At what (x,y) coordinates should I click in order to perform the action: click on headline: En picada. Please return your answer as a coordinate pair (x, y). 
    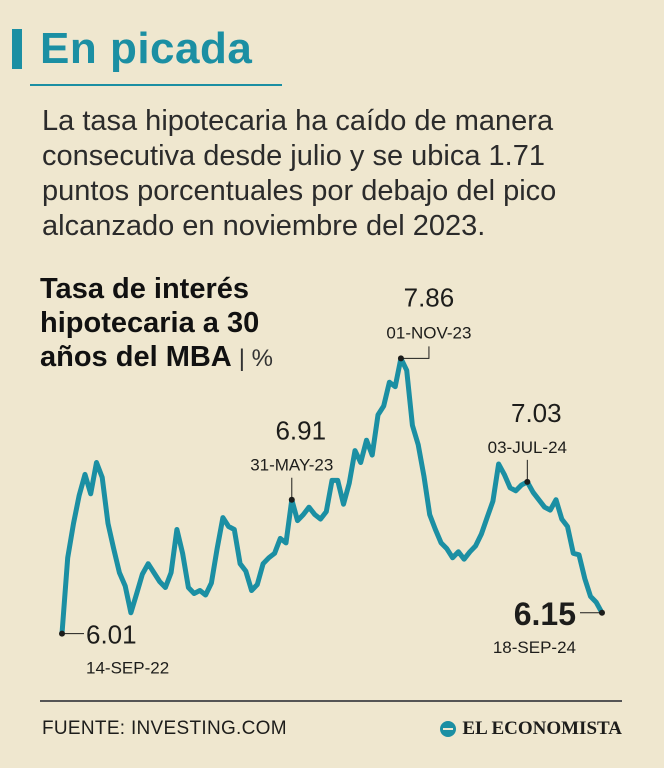
    Looking at the image, I should click on (132, 49).